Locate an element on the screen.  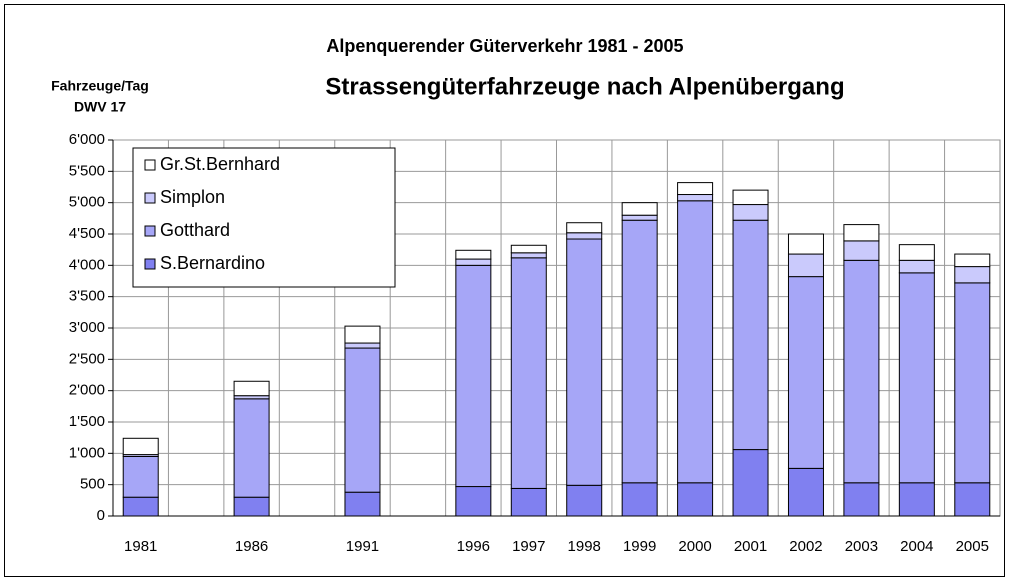
legend-label: S.Bernardino is located at coordinates (212, 263).